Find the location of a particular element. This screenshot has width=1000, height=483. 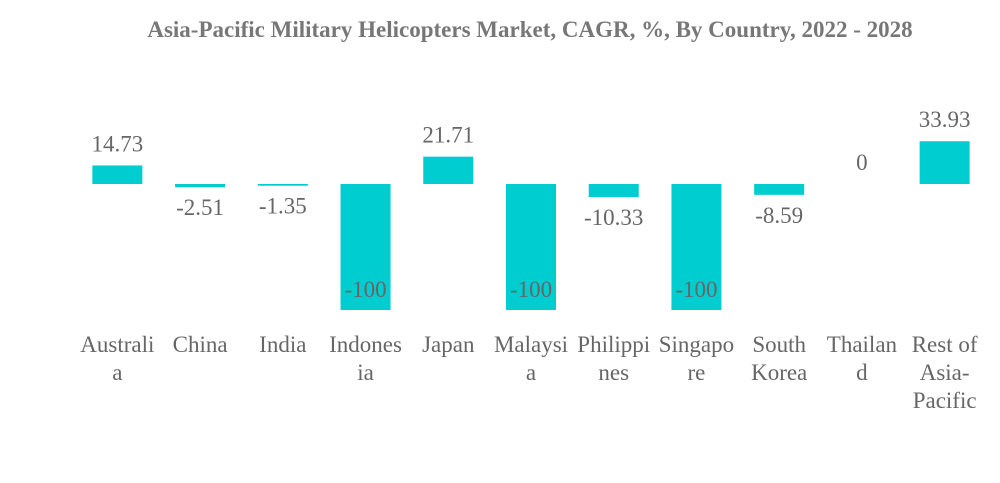

x-tick-label: Indones ia is located at coordinates (365, 358).